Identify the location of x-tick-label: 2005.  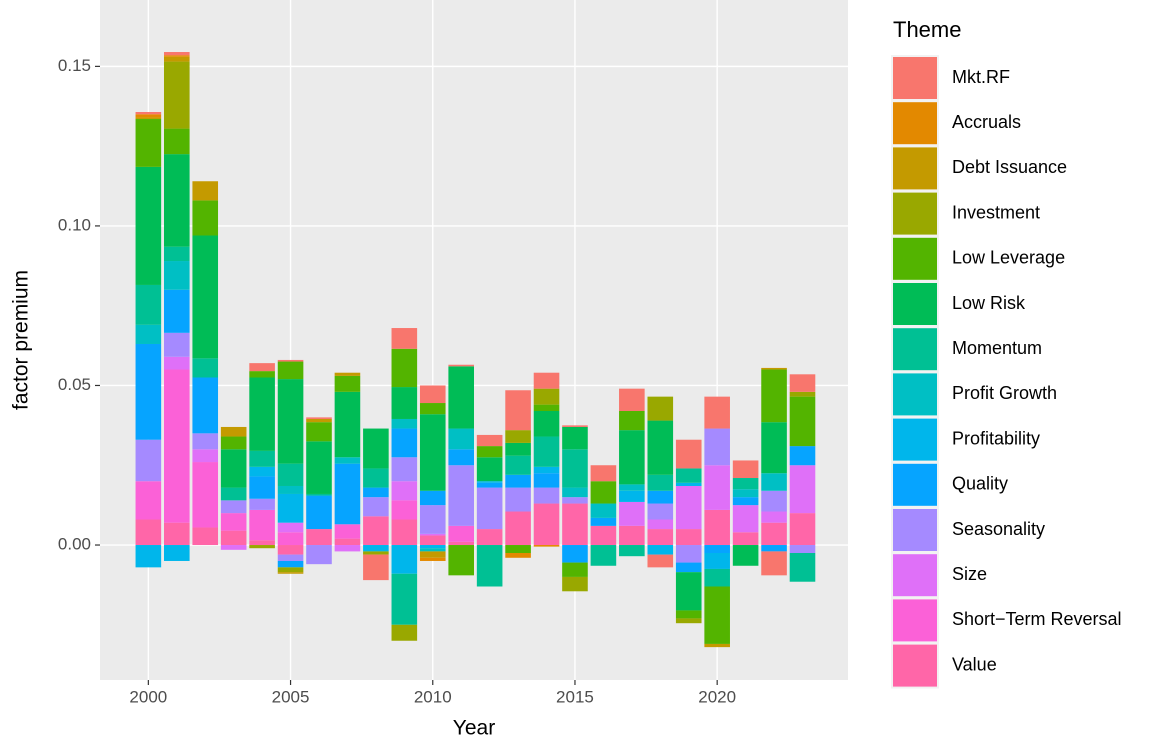
(291, 696).